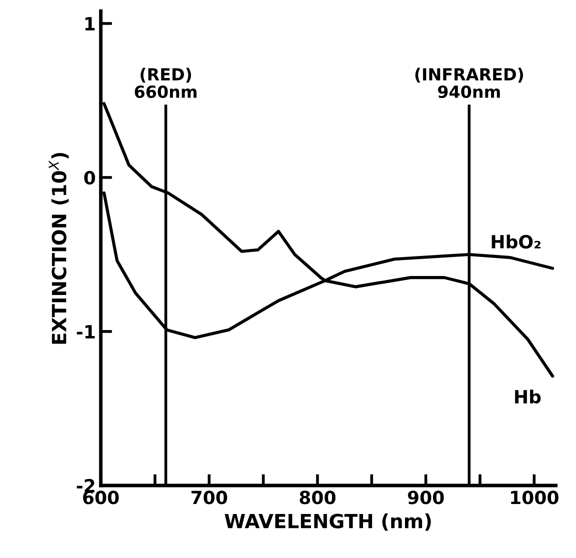 This screenshot has width=576, height=558. I want to click on x-tick-label: 700, so click(210, 497).